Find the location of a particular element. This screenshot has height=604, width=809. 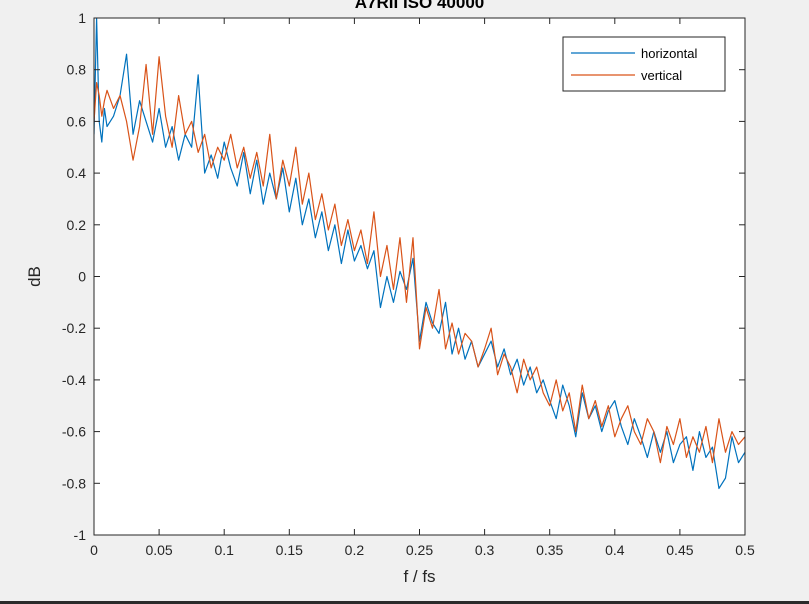

x-tick-label: 0.4 is located at coordinates (615, 550).